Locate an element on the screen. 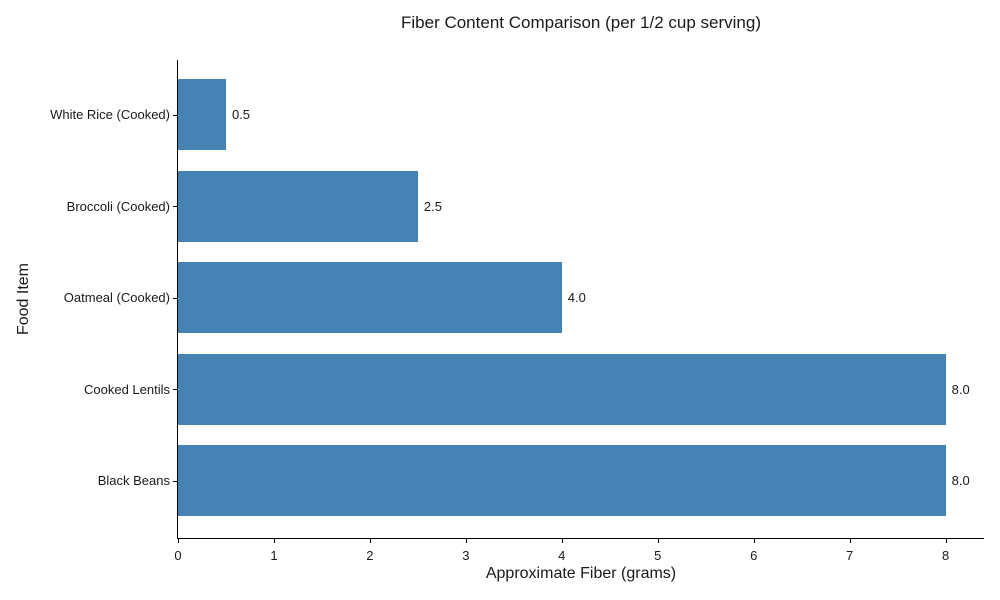  x-tick-label: 3 is located at coordinates (466, 555).